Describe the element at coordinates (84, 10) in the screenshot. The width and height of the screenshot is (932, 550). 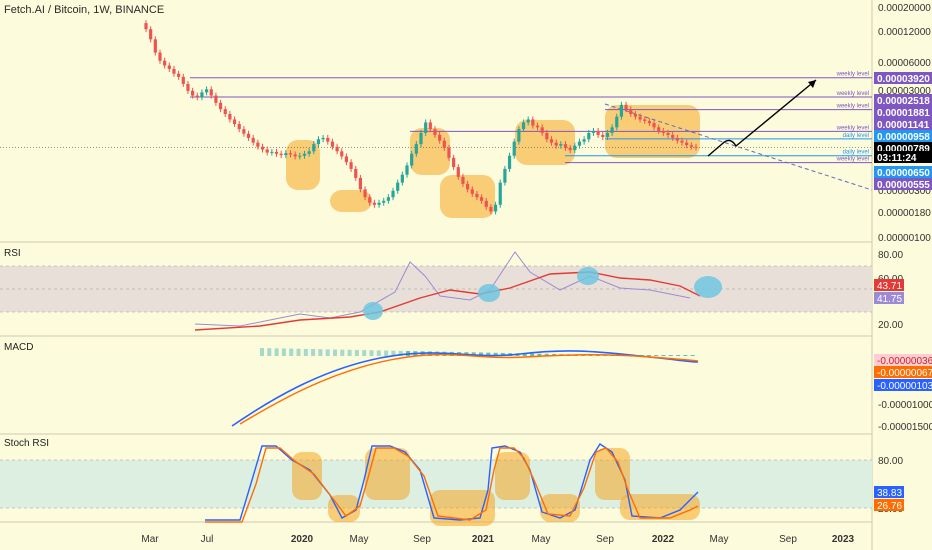
I see `chart-title: Fetch.AI / Bitcoin, 1W, BINANCE` at that location.